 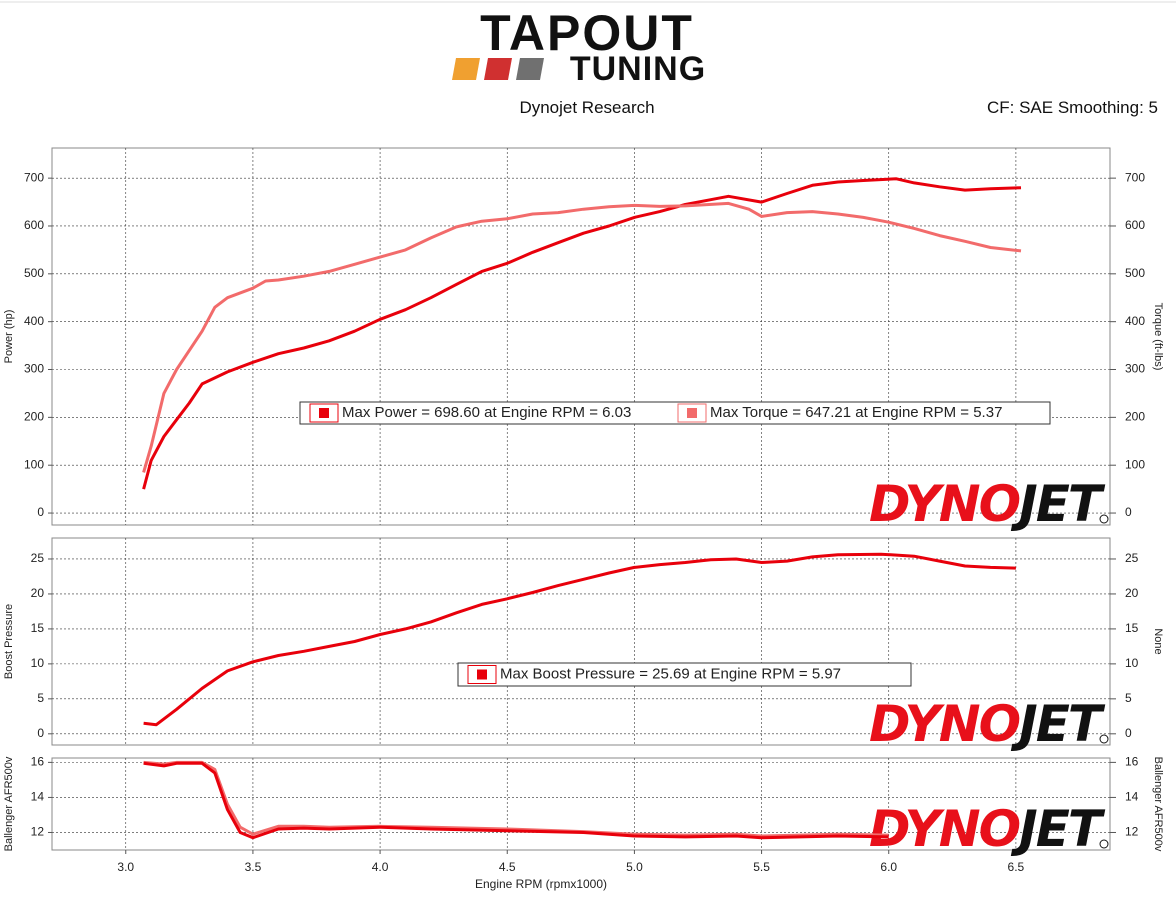 What do you see at coordinates (34, 417) in the screenshot?
I see `y-tick-label: 200` at bounding box center [34, 417].